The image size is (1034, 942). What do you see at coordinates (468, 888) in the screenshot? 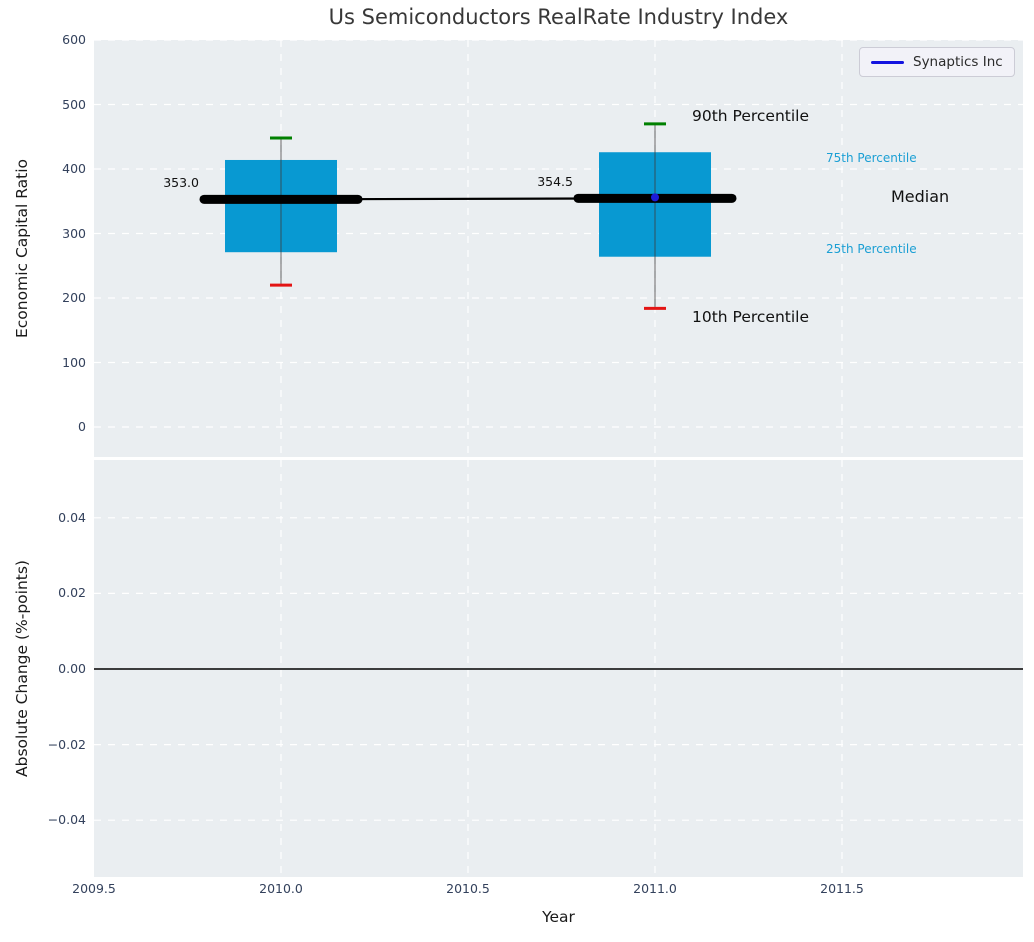
I see `x-tick-label: 2010.5` at bounding box center [468, 888].